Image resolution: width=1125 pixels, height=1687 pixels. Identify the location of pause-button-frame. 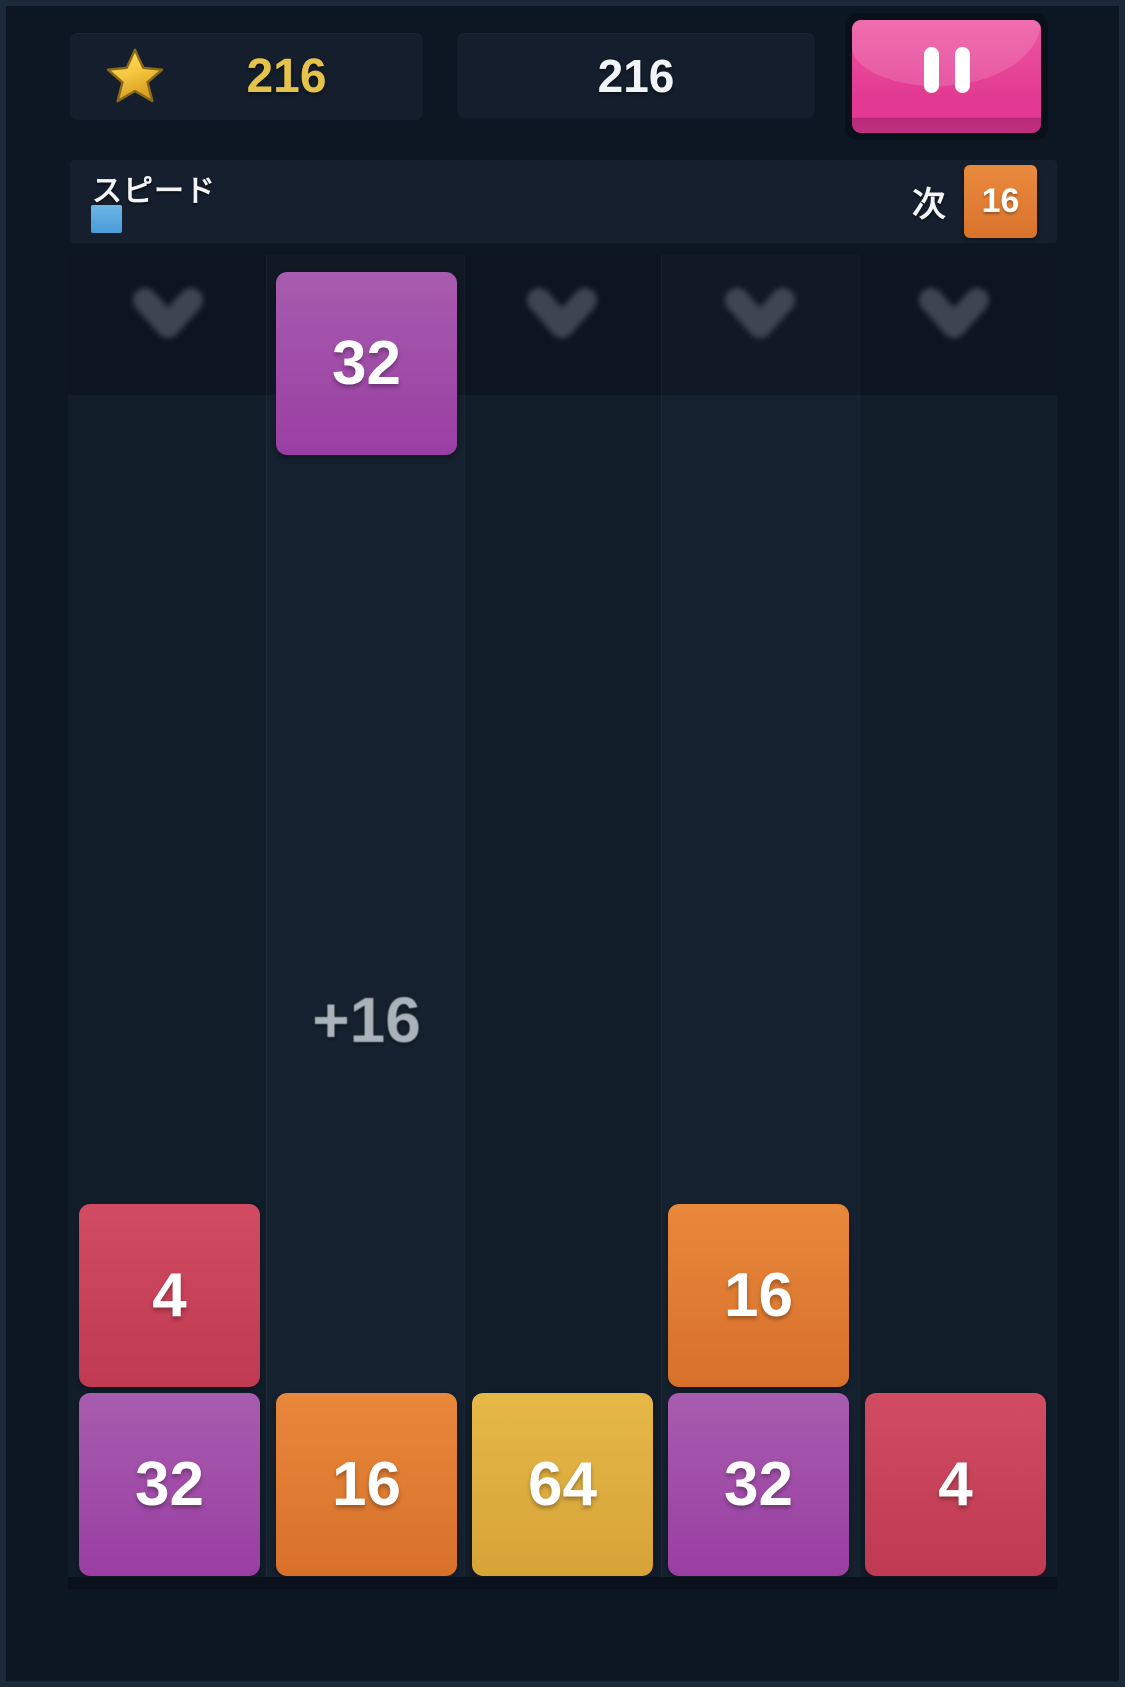
(946, 76).